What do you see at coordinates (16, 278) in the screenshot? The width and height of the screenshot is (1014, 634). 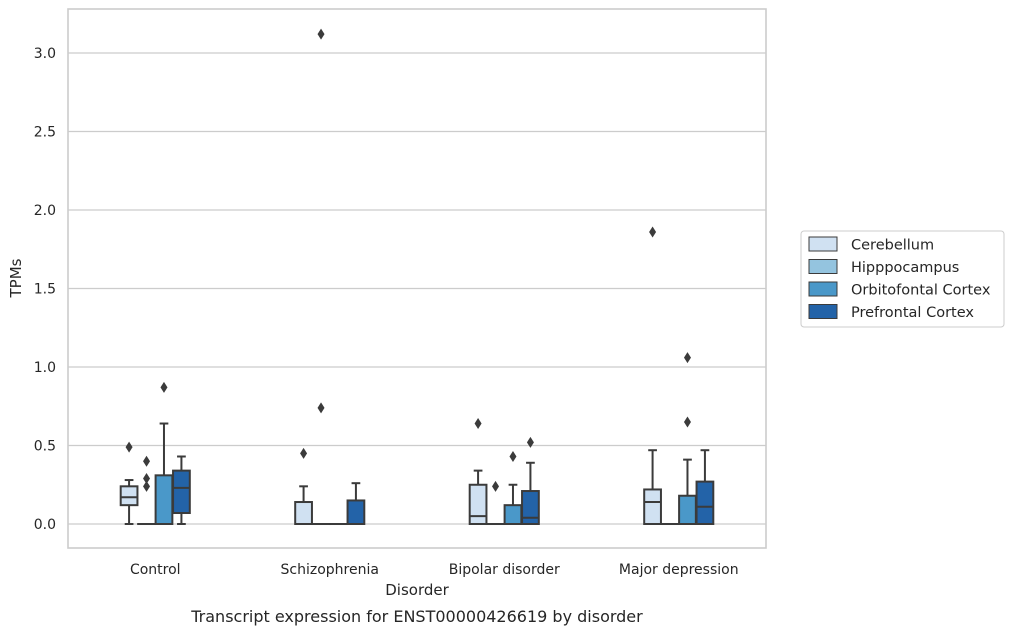 I see `y-axis-label: TPMs` at bounding box center [16, 278].